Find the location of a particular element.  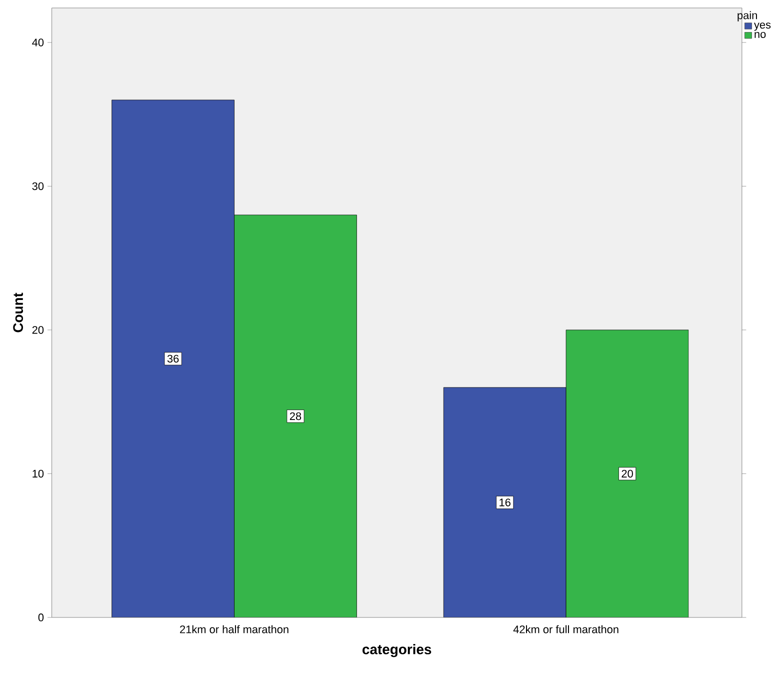

x-tick-label: 21km or half marathon is located at coordinates (234, 629).